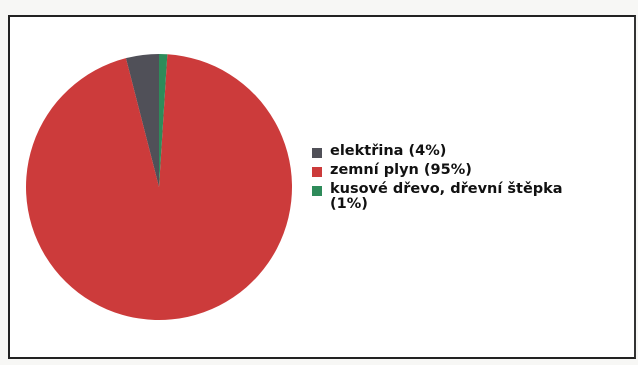 The width and height of the screenshot is (638, 365). What do you see at coordinates (317, 191) in the screenshot?
I see `legend-swatch-drevo` at bounding box center [317, 191].